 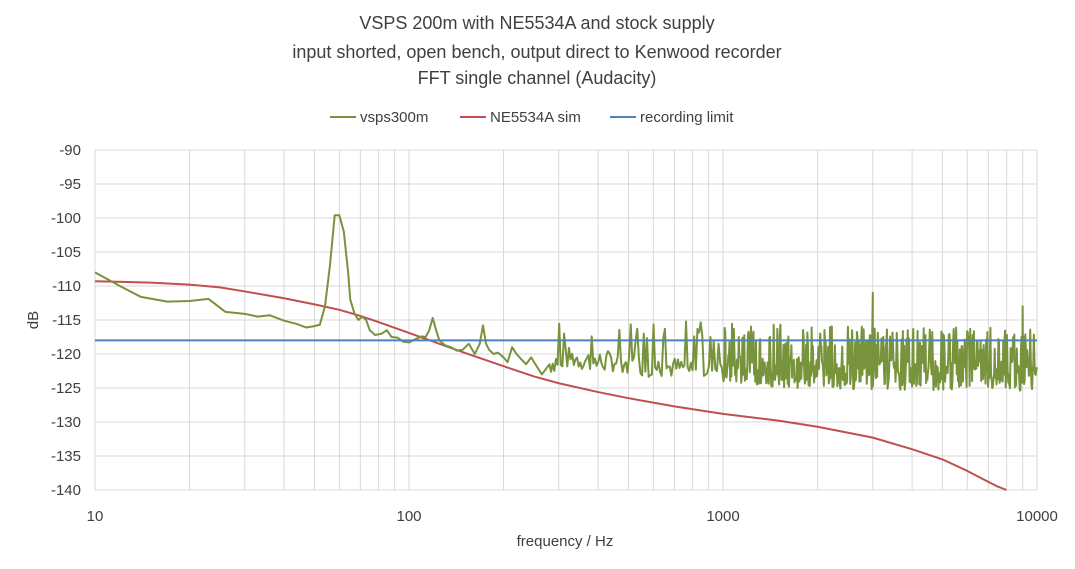 I want to click on x-tick-label: 100, so click(x=408, y=516).